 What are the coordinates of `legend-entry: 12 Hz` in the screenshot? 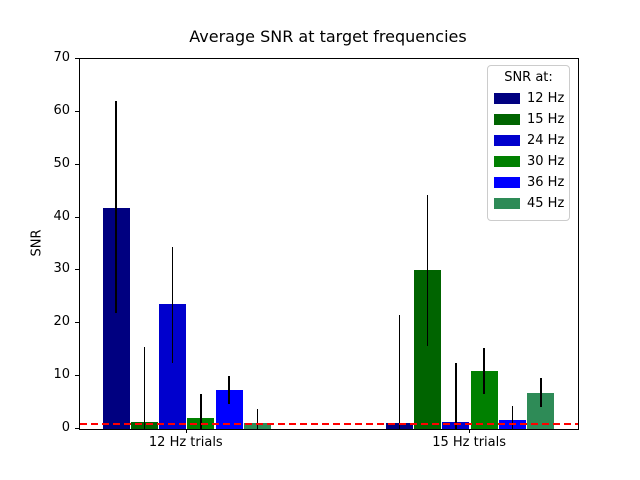 It's located at (529, 98).